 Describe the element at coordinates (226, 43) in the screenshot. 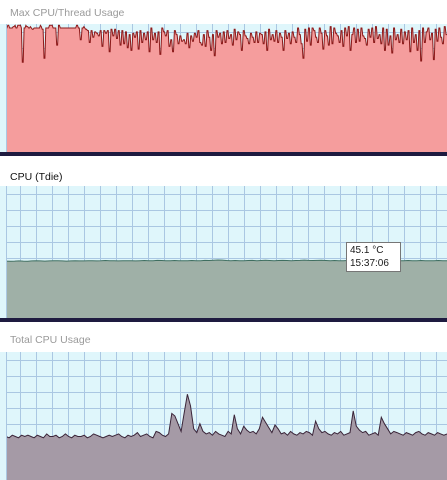

I see `max-cpu-thread-series-line` at that location.